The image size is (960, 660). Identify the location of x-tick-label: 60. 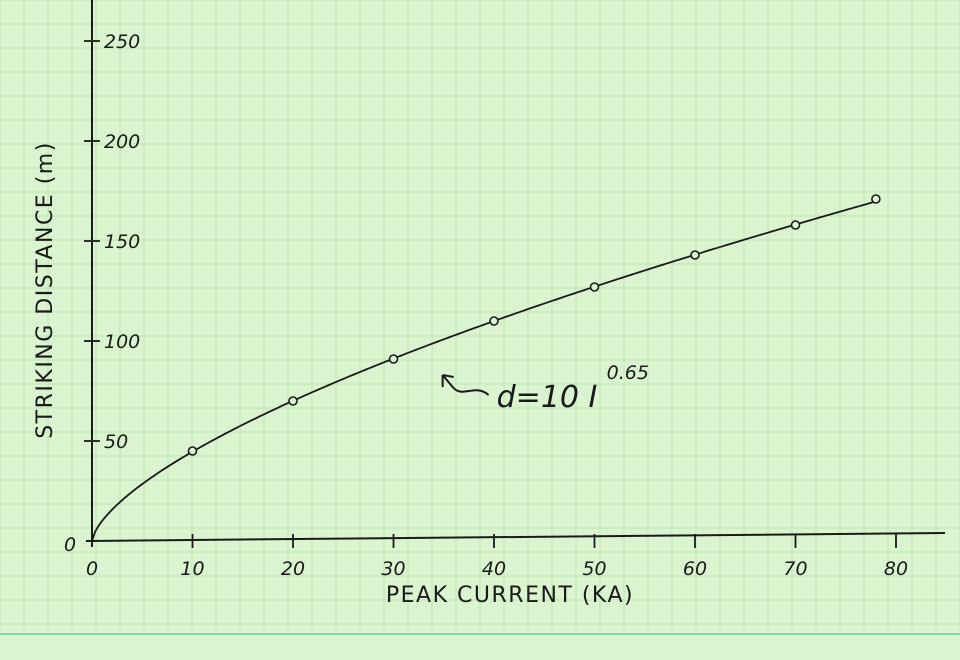
(695, 569).